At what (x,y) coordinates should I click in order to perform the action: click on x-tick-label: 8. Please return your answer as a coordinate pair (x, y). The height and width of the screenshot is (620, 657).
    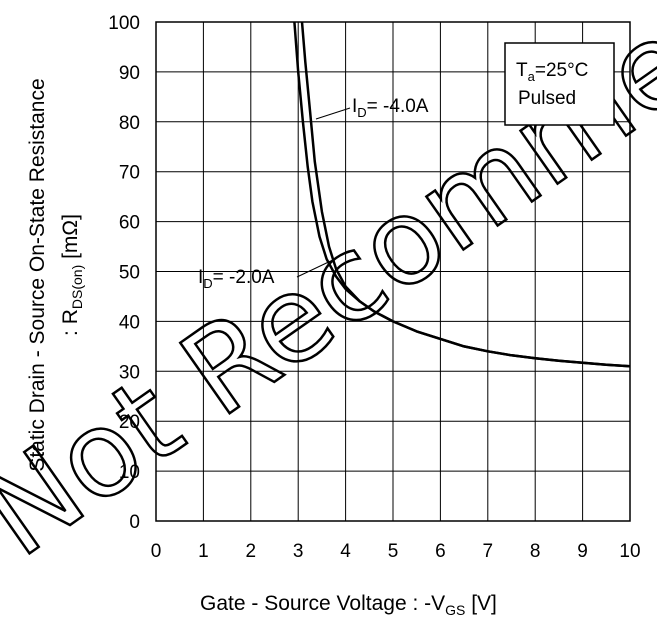
    Looking at the image, I should click on (535, 551).